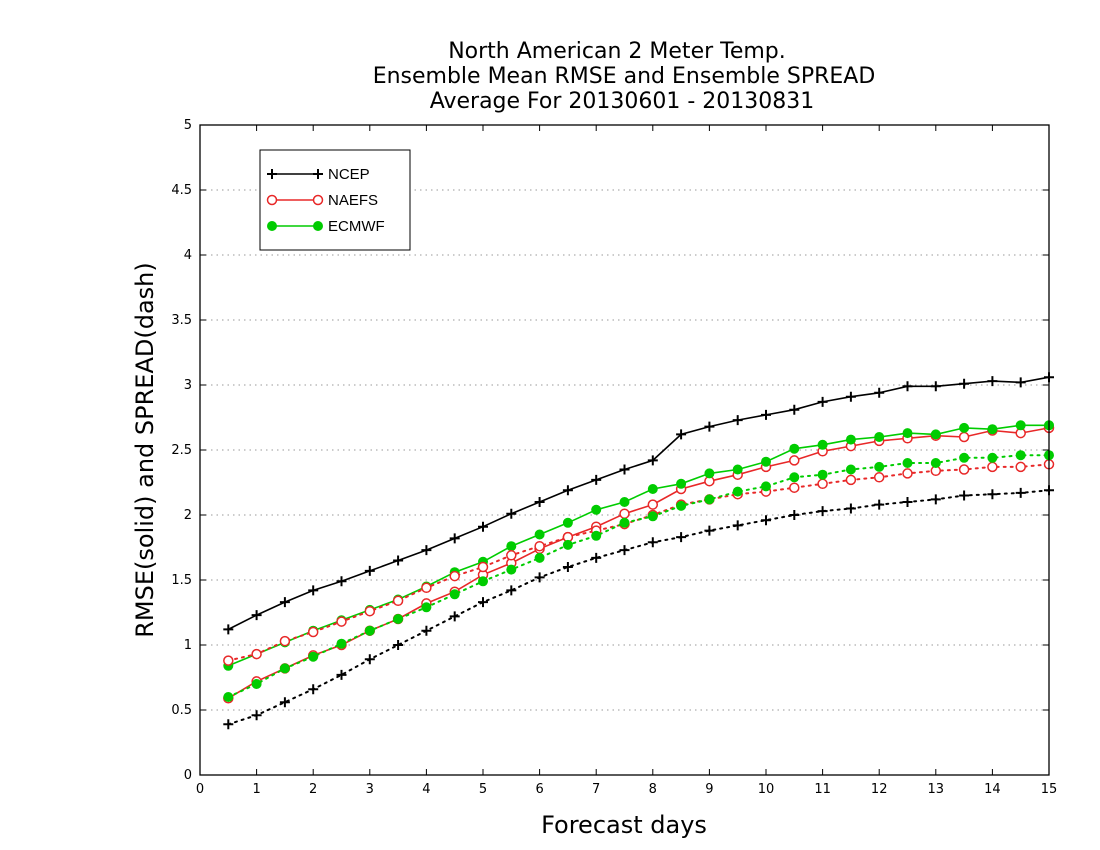 Image resolution: width=1100 pixels, height=850 pixels. I want to click on x-tick-label: 6, so click(539, 789).